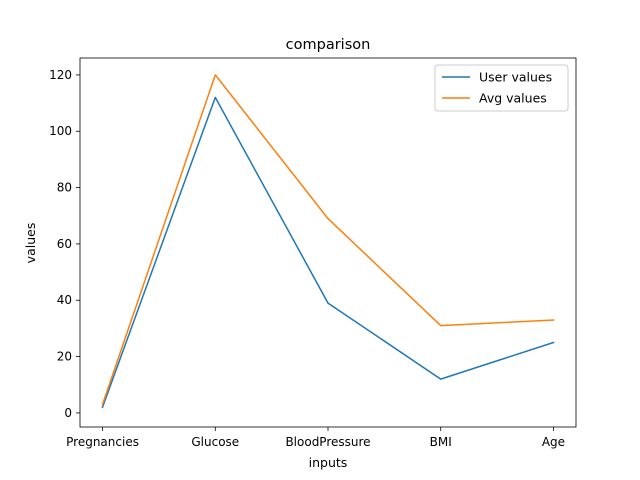 The width and height of the screenshot is (640, 480). What do you see at coordinates (60, 131) in the screenshot?
I see `y-tick-label: 100` at bounding box center [60, 131].